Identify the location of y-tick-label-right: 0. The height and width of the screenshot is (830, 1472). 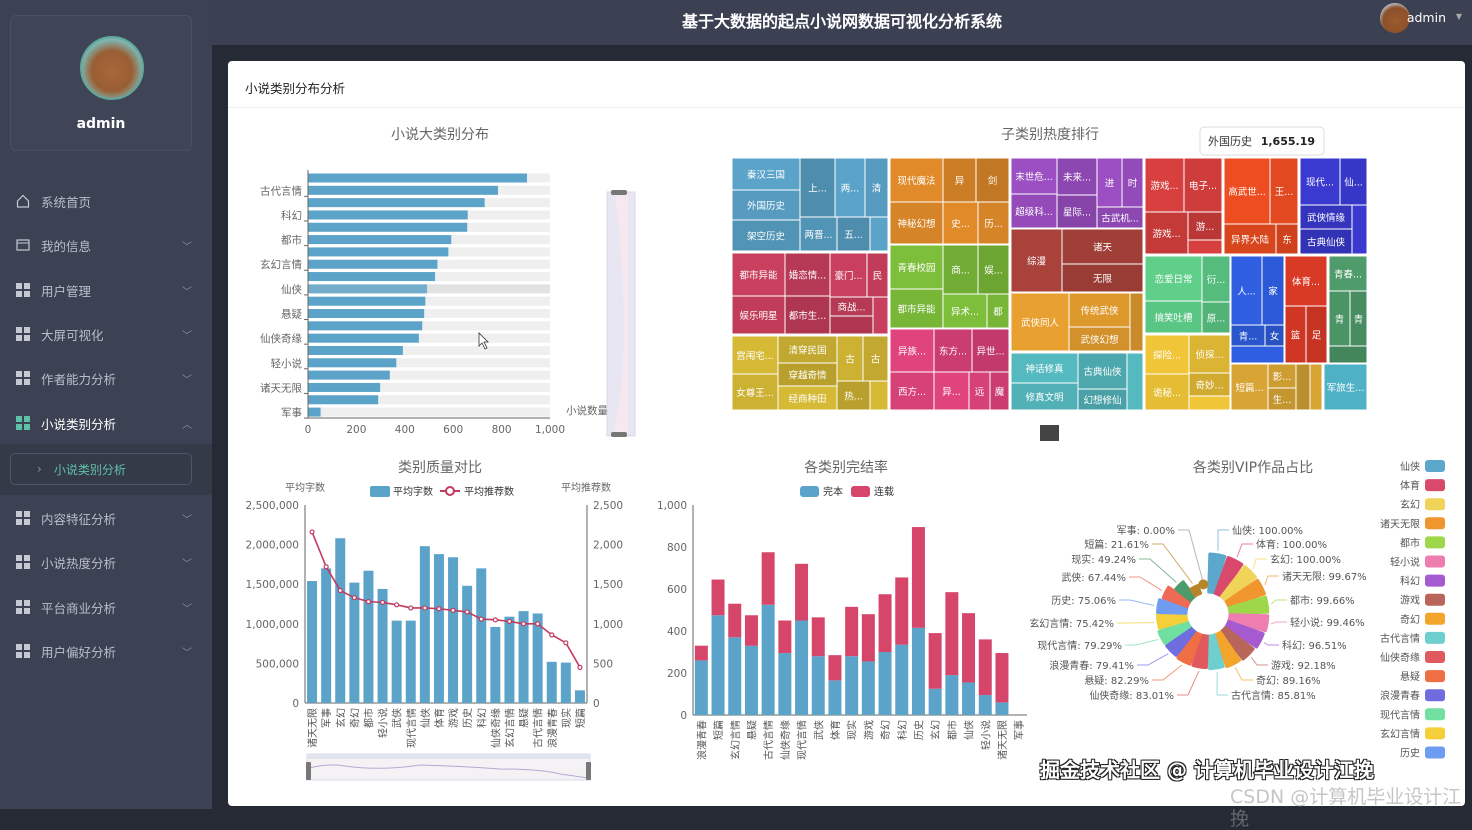
(596, 704).